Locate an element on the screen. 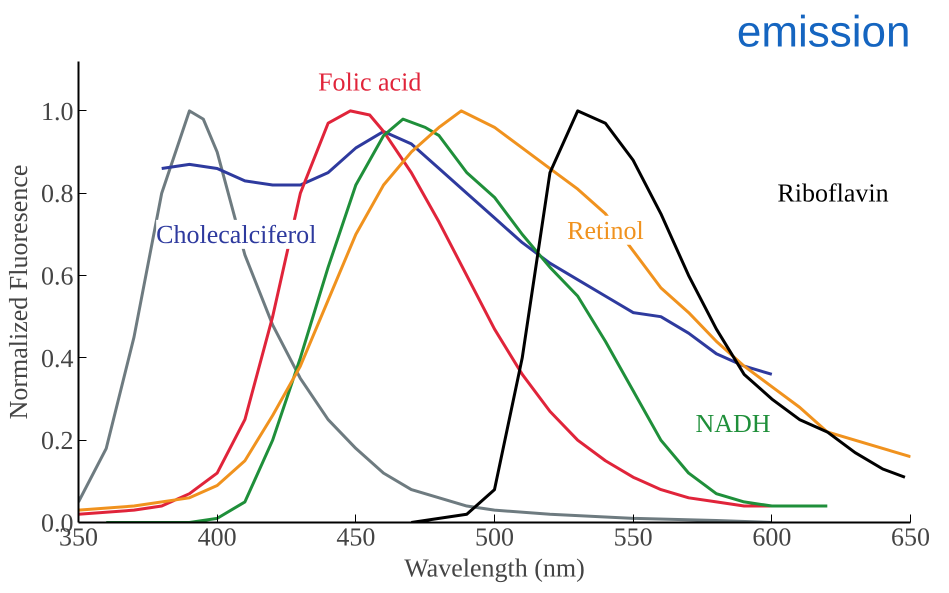 Image resolution: width=949 pixels, height=593 pixels. y-tick-label: 0.4 is located at coordinates (57, 358).